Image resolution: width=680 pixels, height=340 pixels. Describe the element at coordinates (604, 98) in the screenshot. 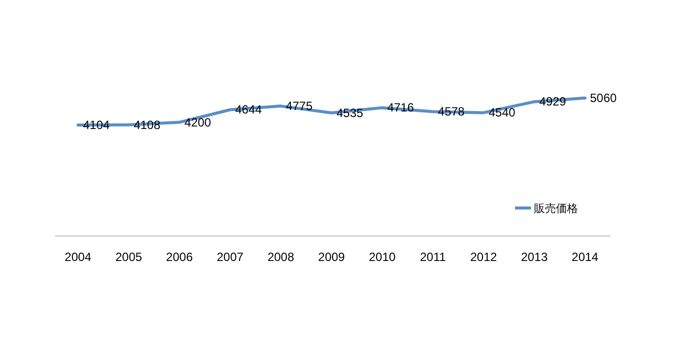

I see `data-label: 5060` at that location.